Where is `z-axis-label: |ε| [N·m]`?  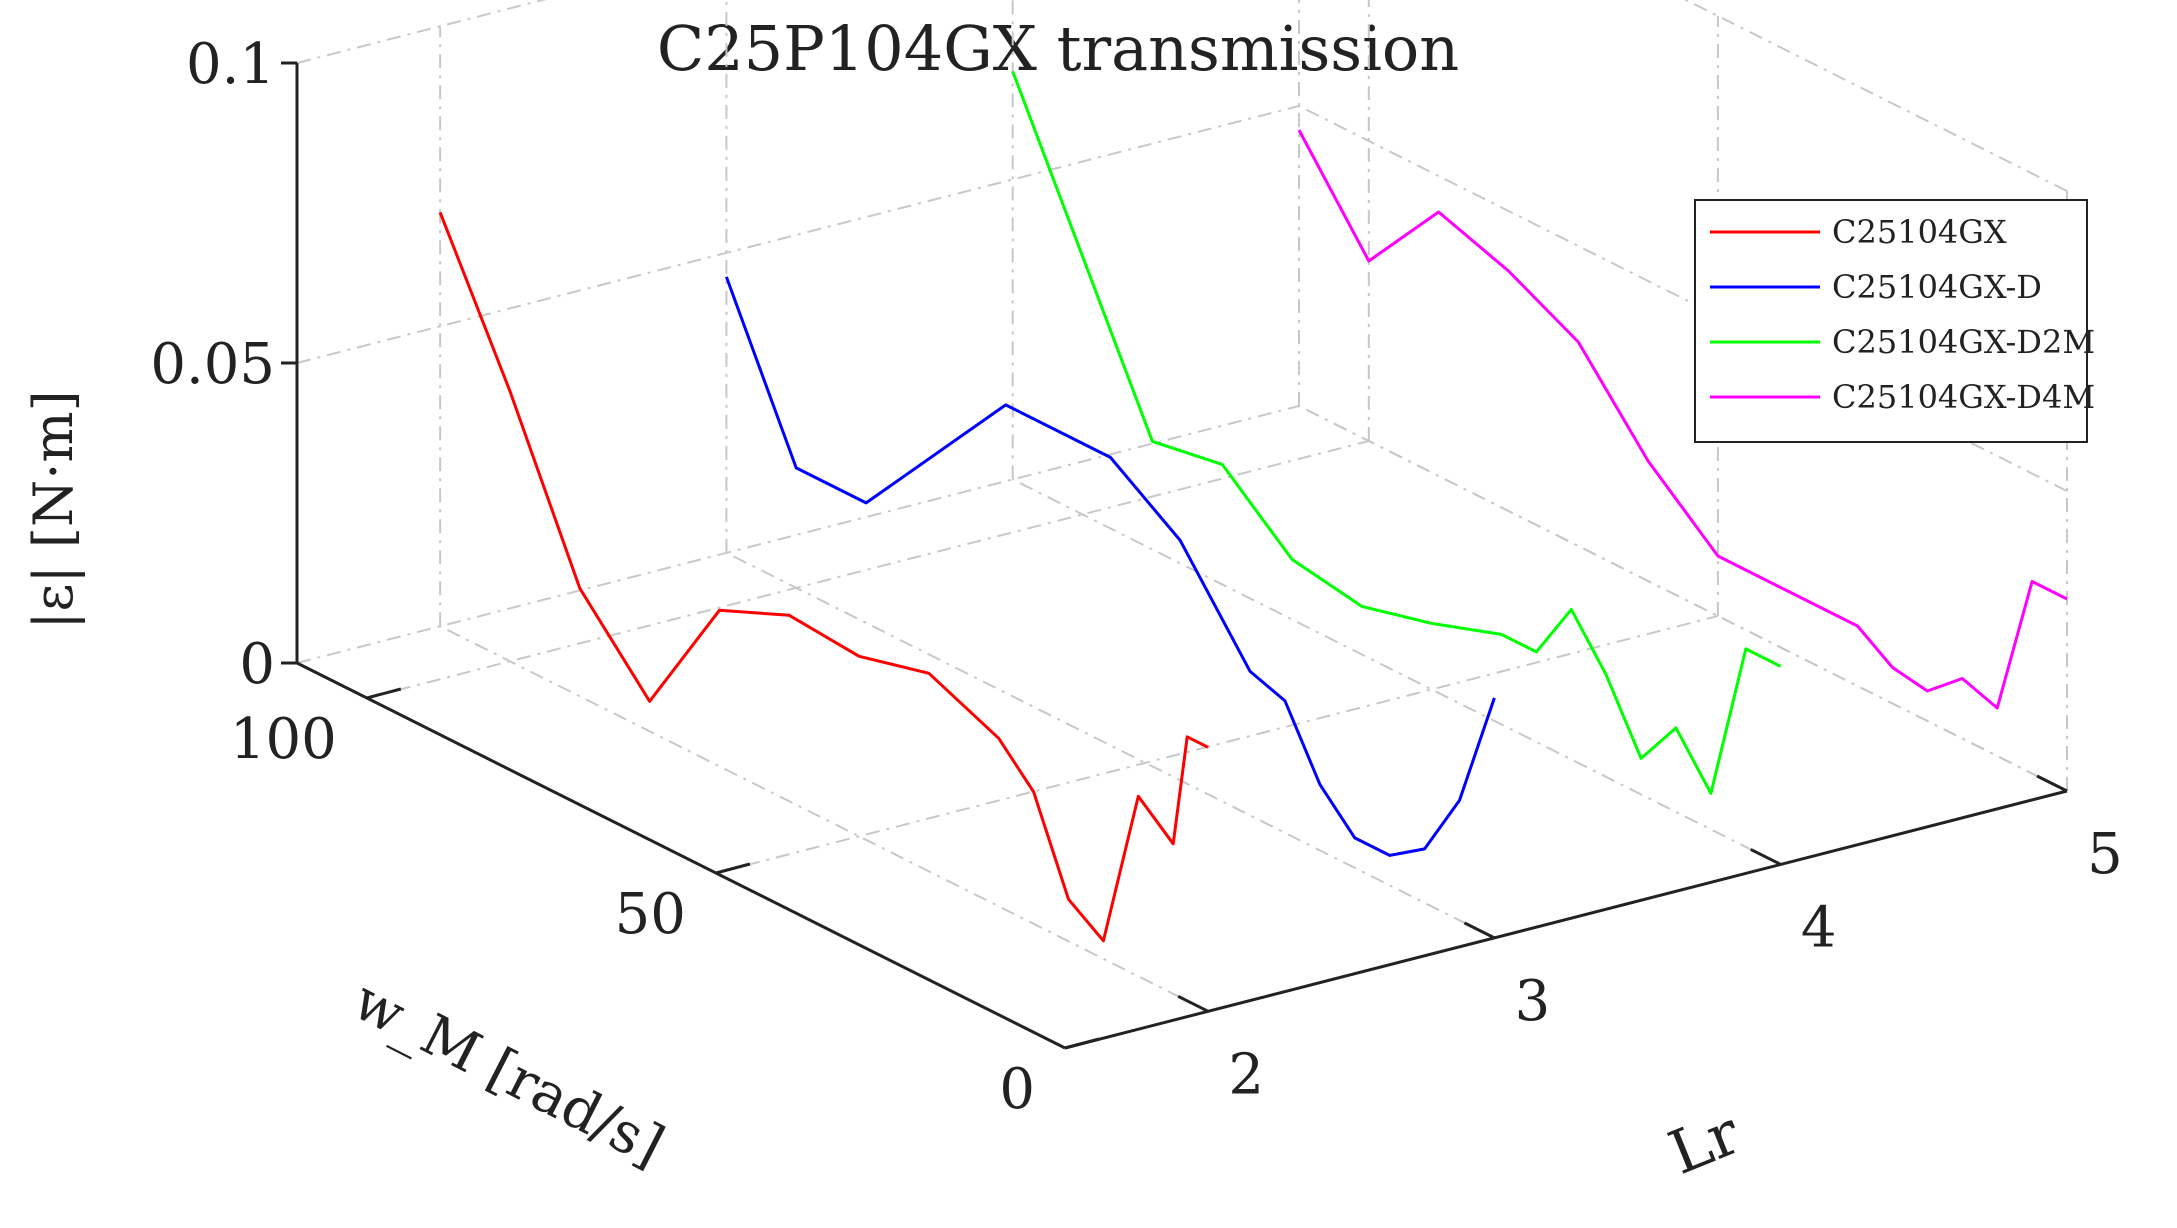
z-axis-label: |ε| [N·m] is located at coordinates (53, 509).